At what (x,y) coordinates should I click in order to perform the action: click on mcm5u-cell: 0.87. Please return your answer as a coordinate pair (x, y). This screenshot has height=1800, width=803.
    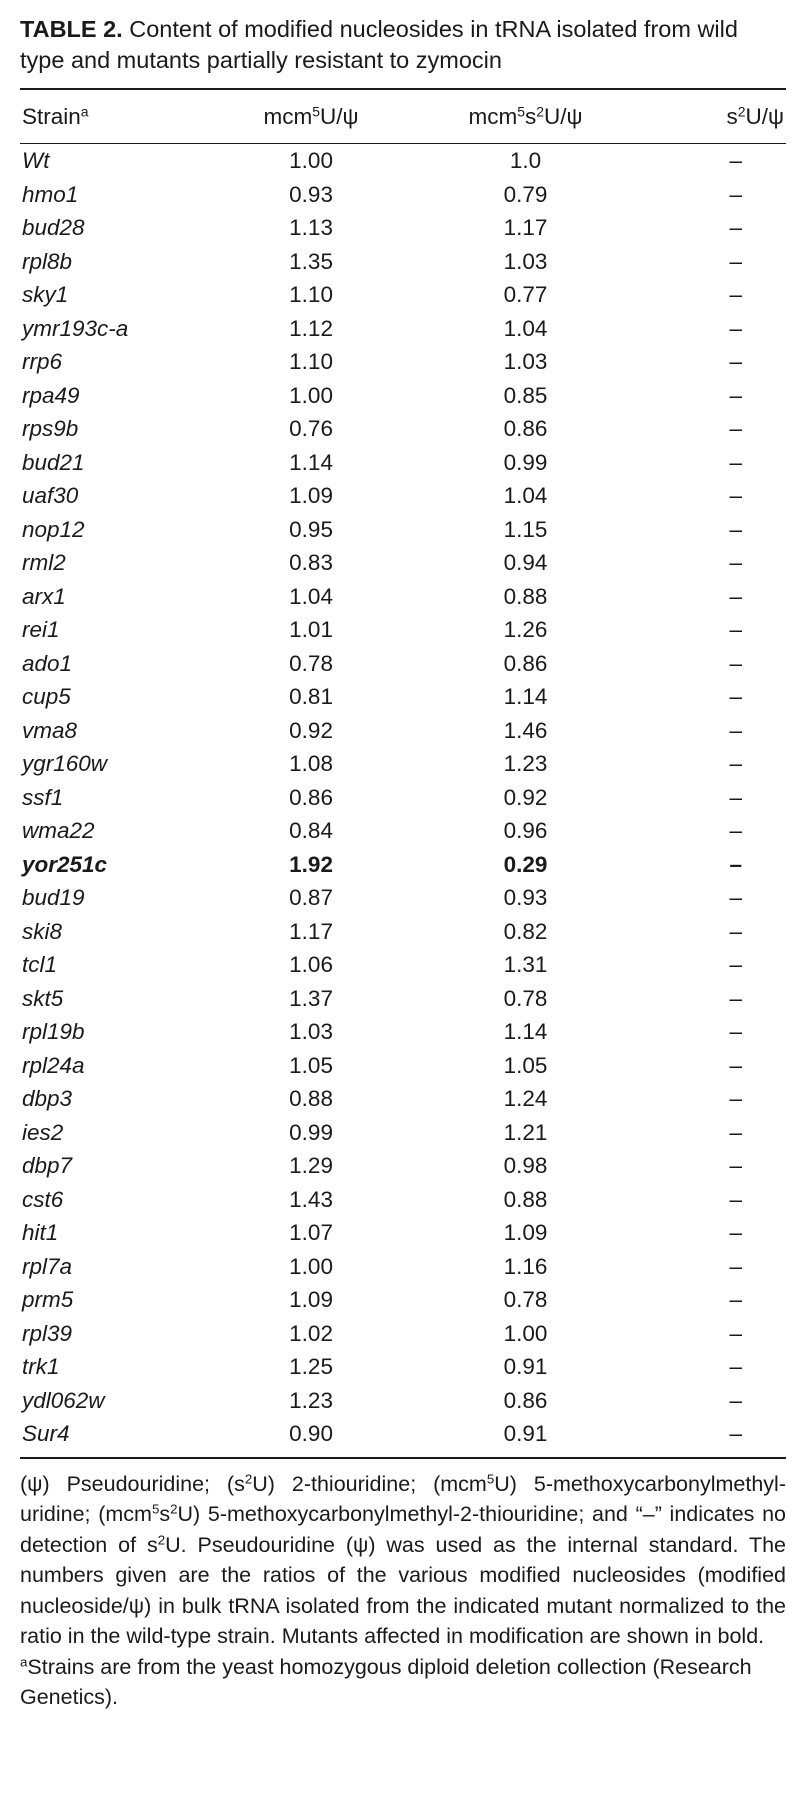
    Looking at the image, I should click on (311, 897).